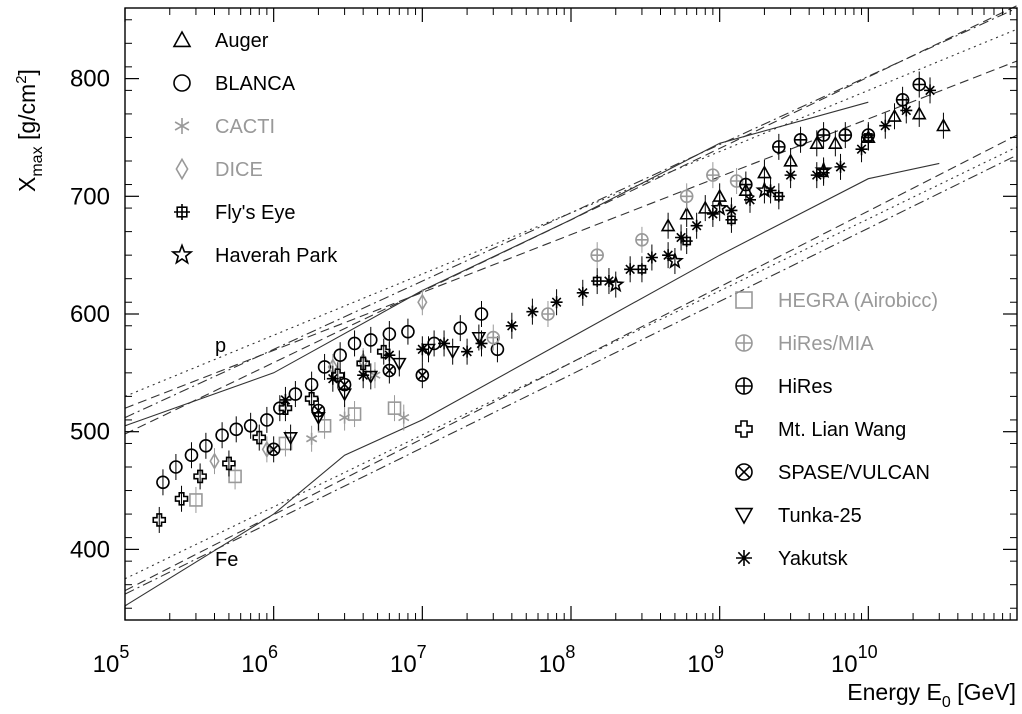  What do you see at coordinates (408, 660) in the screenshot?
I see `x-tick-label: 107` at bounding box center [408, 660].